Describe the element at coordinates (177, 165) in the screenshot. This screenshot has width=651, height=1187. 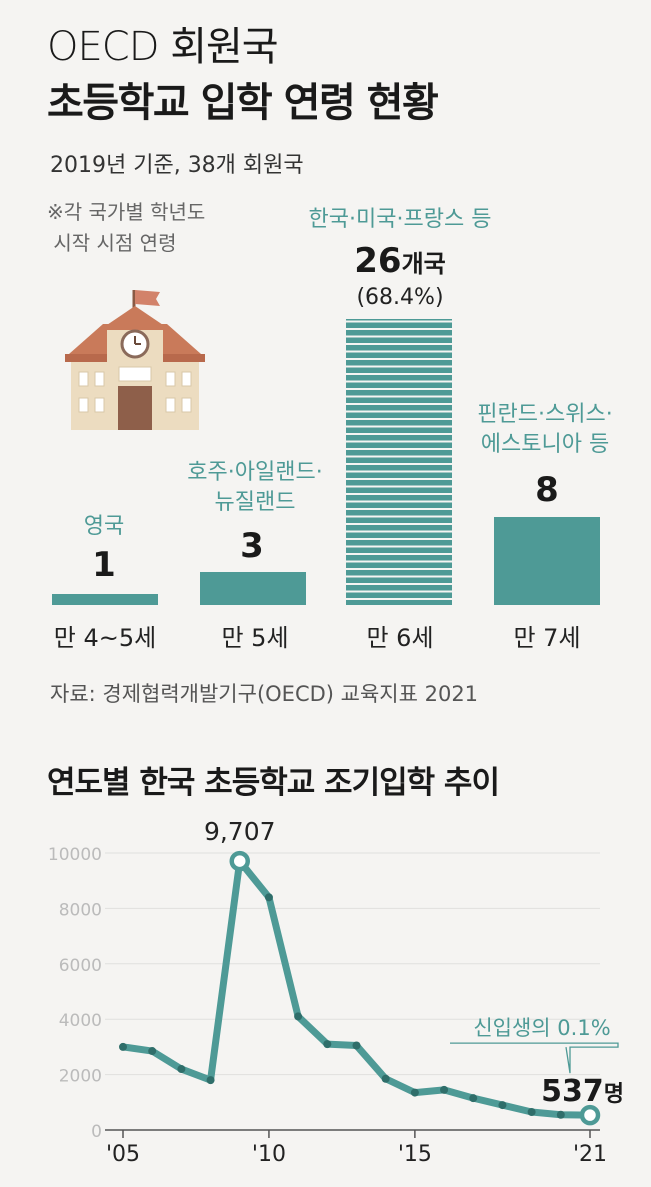
I see `subtitle: 2019년 기준, 38개 회원국` at that location.